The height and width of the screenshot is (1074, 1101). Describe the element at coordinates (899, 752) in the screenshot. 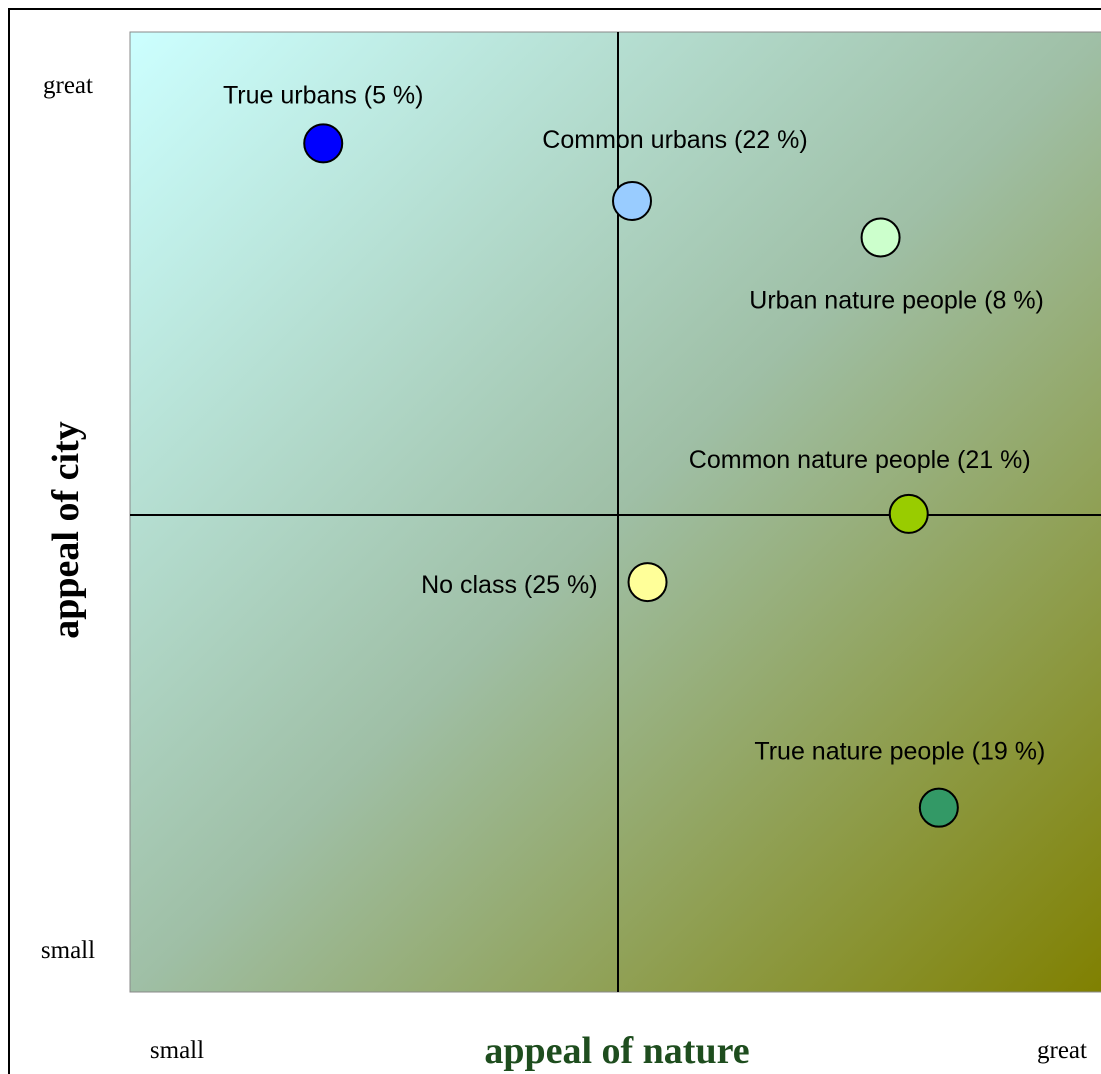

I see `point-label: True nature people (19 %)` at that location.